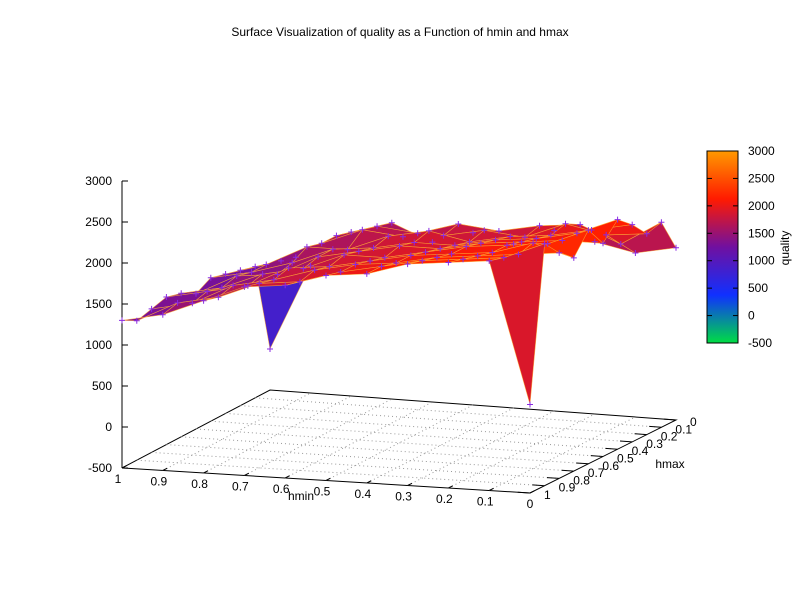 The image size is (800, 600). I want to click on colorbar-tick-label: 2500, so click(761, 178).